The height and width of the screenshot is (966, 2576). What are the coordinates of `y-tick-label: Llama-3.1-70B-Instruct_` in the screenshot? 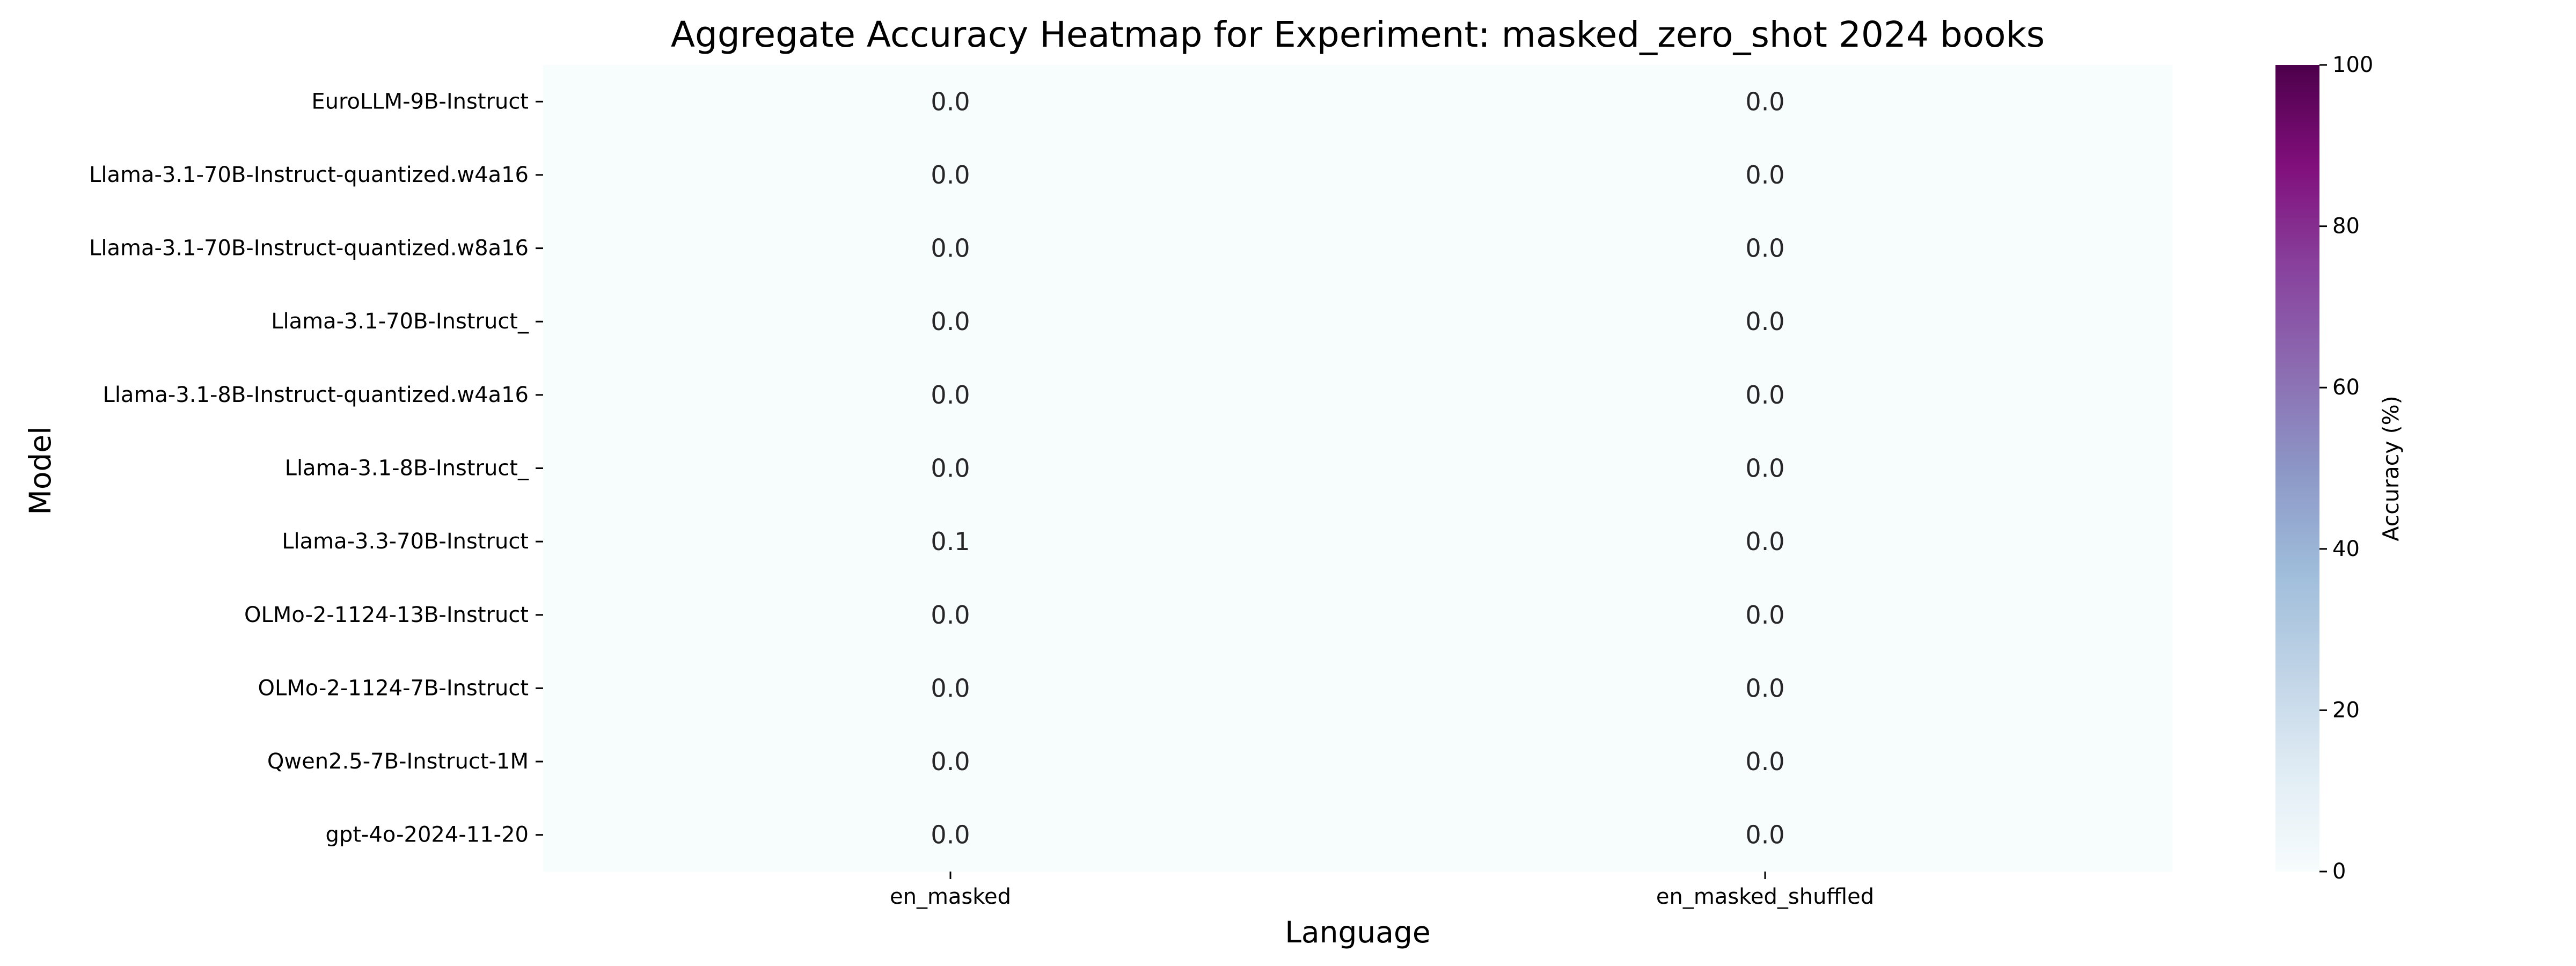 It's located at (400, 321).